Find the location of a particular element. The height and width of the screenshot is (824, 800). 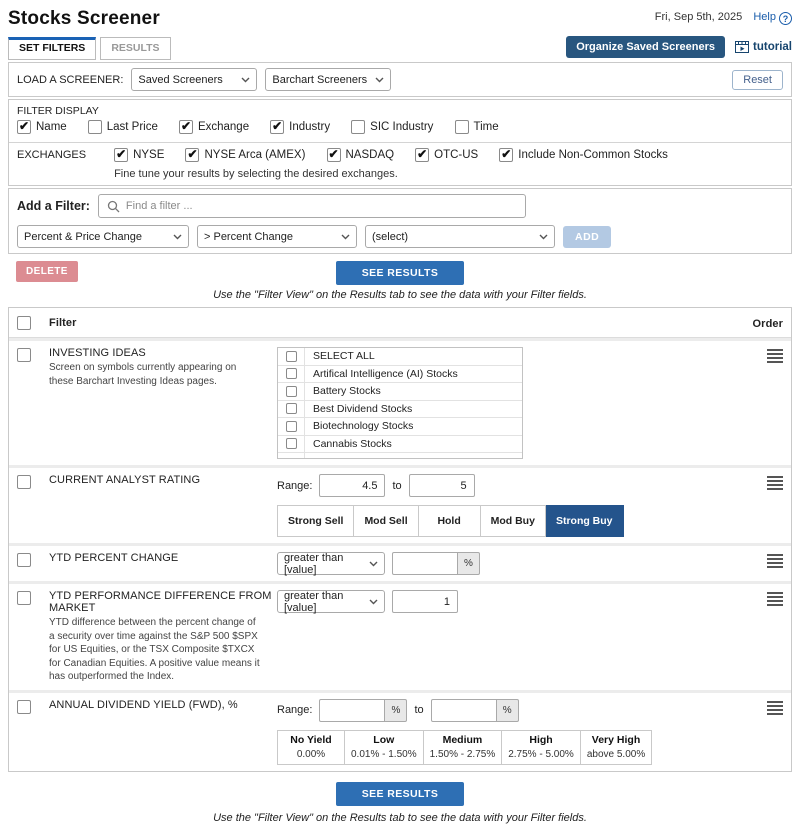

exchange-option-otc-us: OTC-US is located at coordinates (446, 154).